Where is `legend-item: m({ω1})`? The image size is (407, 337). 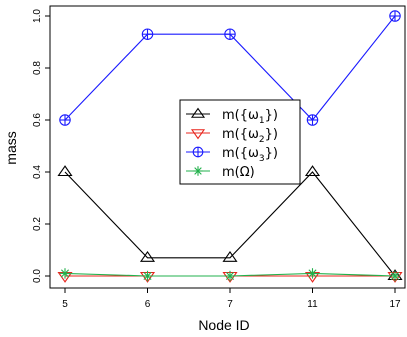
legend-item: m({ω1}) is located at coordinates (232, 116).